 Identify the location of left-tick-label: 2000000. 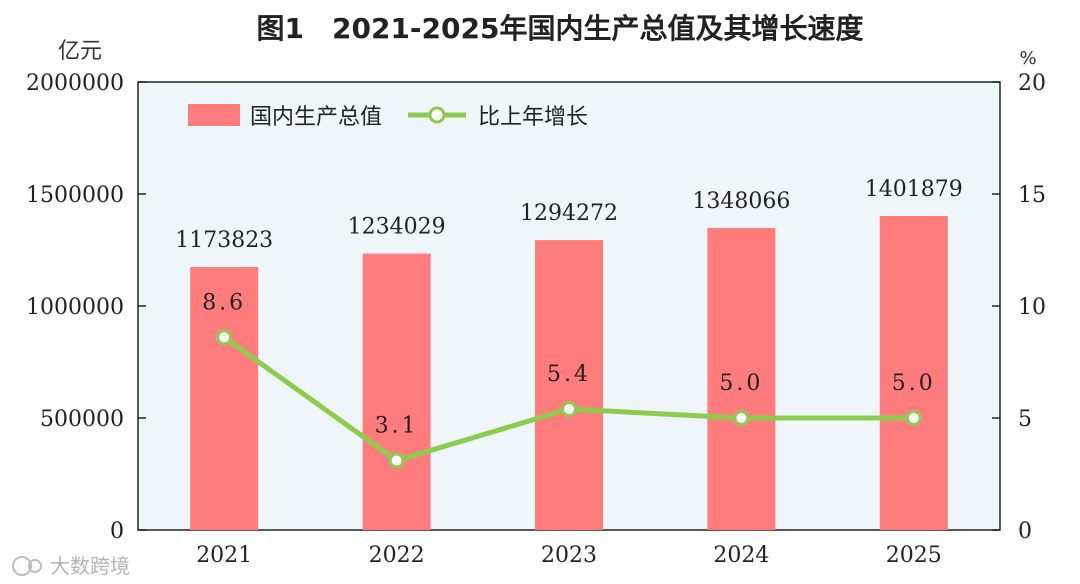
(75, 83).